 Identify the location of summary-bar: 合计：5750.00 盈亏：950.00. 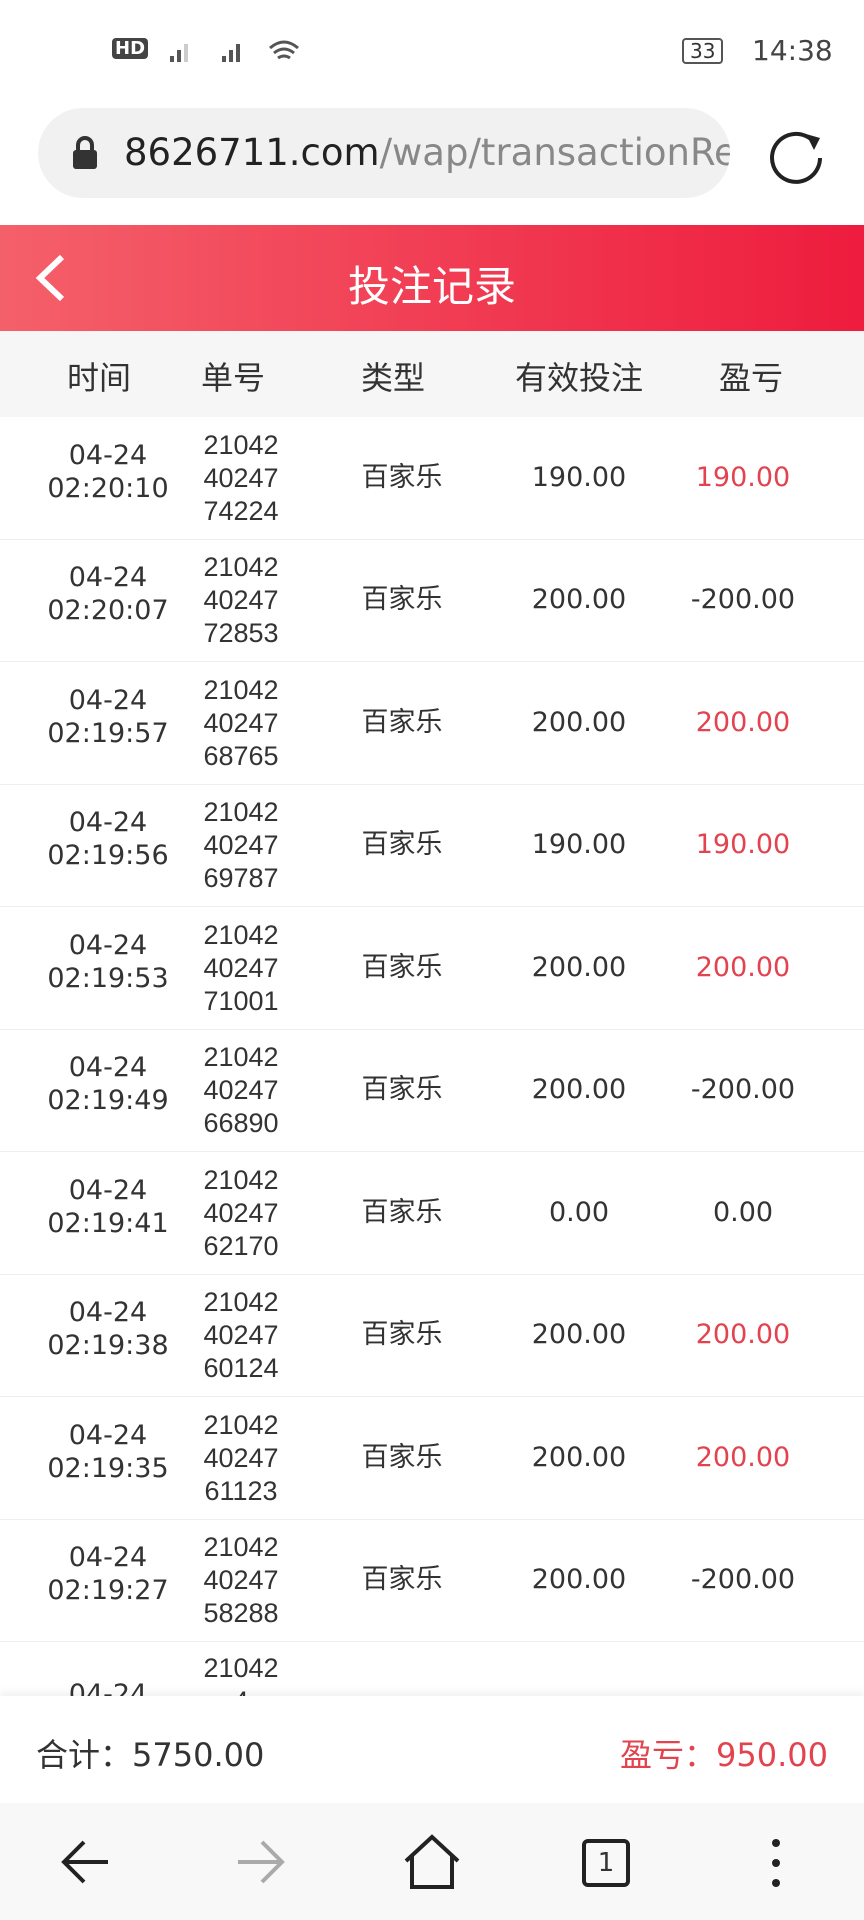
(432, 1749).